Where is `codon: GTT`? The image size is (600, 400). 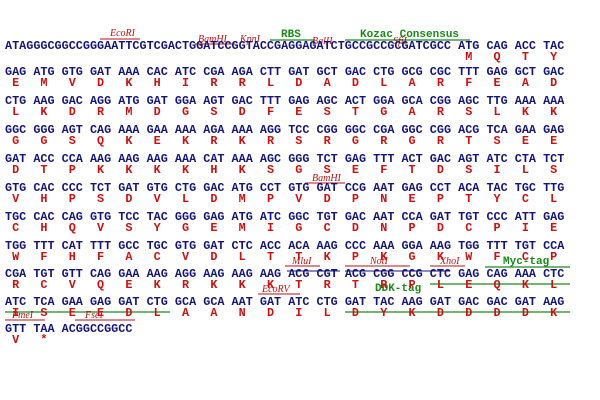 codon: GTT is located at coordinates (72, 274).